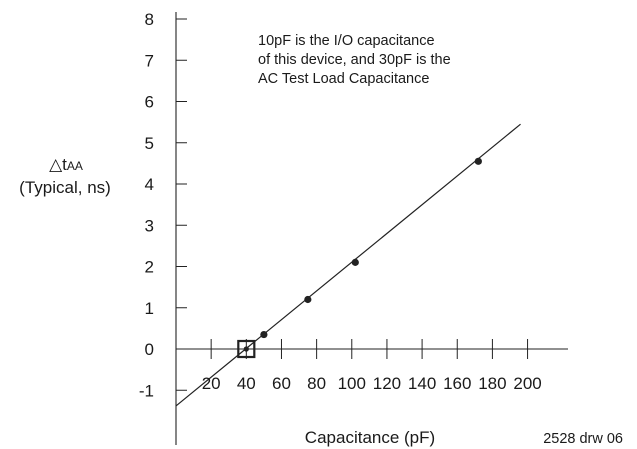 The image size is (637, 449). What do you see at coordinates (163, 205) in the screenshot?
I see `y-ticks: 8 7 6 5 4 3 2 1 0 -1` at bounding box center [163, 205].